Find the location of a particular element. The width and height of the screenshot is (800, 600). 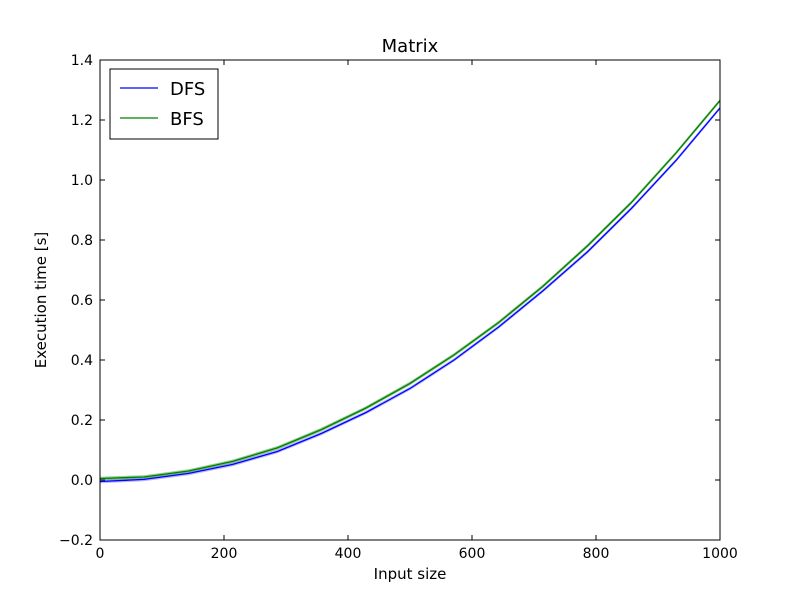

y-tick-label: 0.4 is located at coordinates (82, 361).